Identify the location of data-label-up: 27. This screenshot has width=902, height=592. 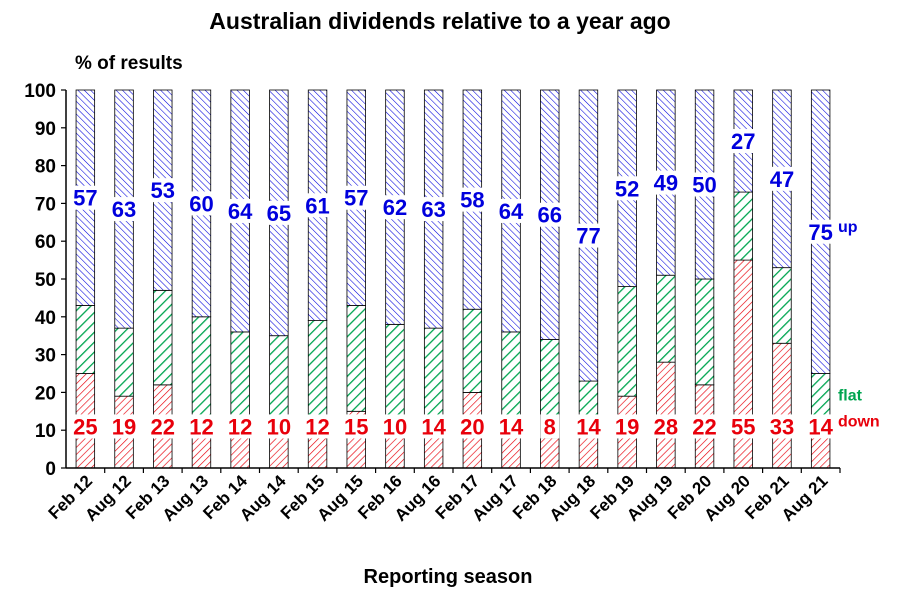
(743, 141).